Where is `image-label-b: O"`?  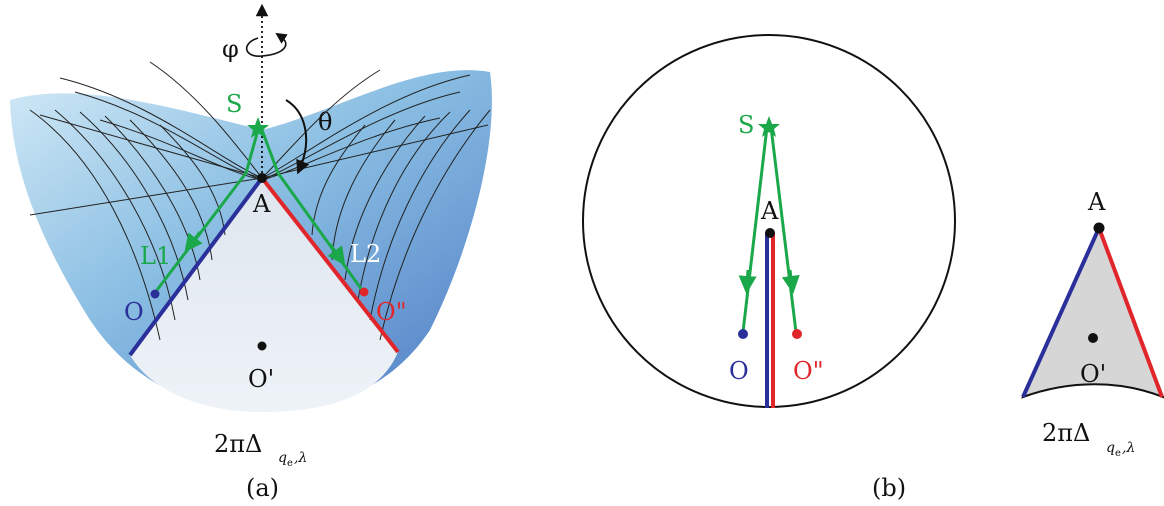 image-label-b: O" is located at coordinates (808, 371).